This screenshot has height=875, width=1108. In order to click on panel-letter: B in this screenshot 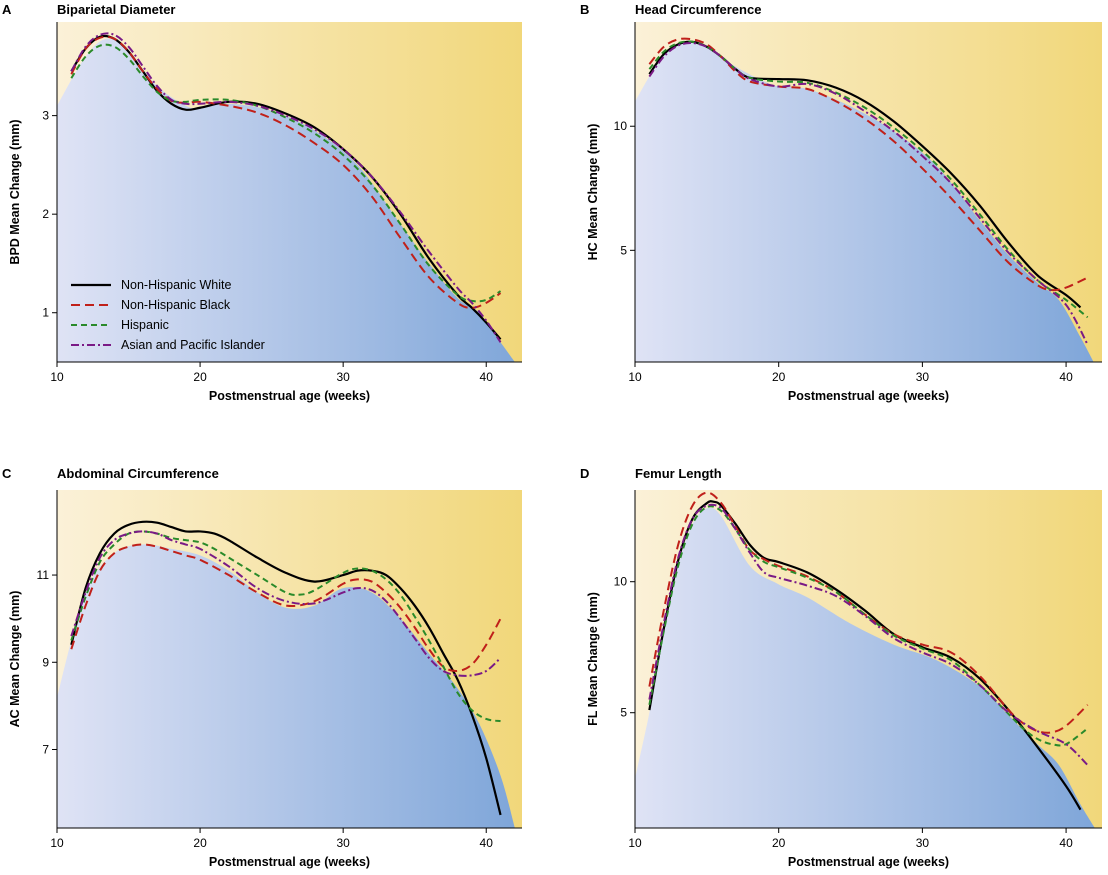, I will do `click(584, 9)`.